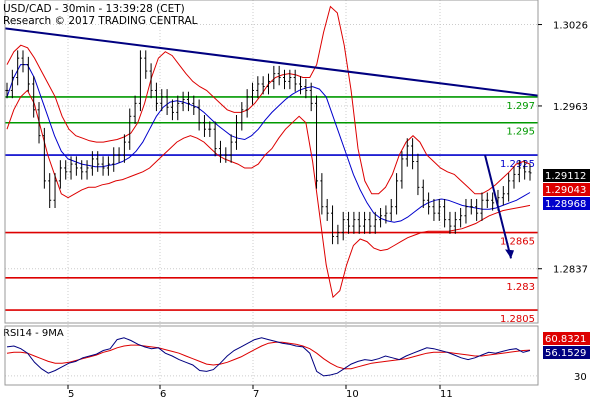  What do you see at coordinates (580, 377) in the screenshot?
I see `rsi-y-tick-label: 30` at bounding box center [580, 377].